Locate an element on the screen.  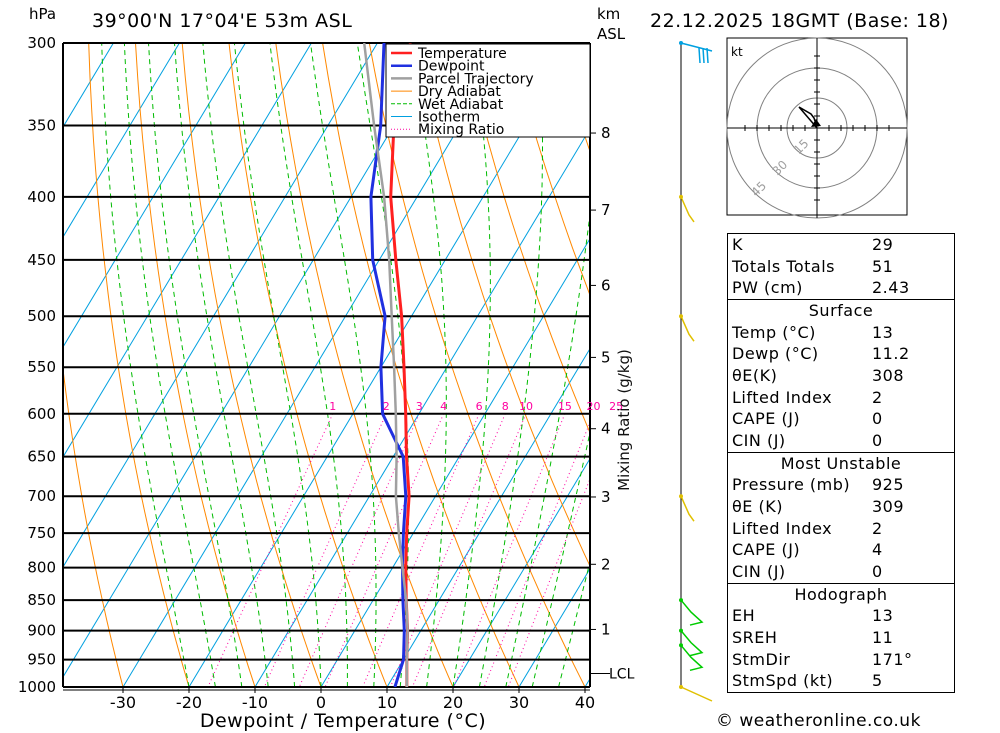
index-row: CAPE (J) 0 is located at coordinates (841, 419).